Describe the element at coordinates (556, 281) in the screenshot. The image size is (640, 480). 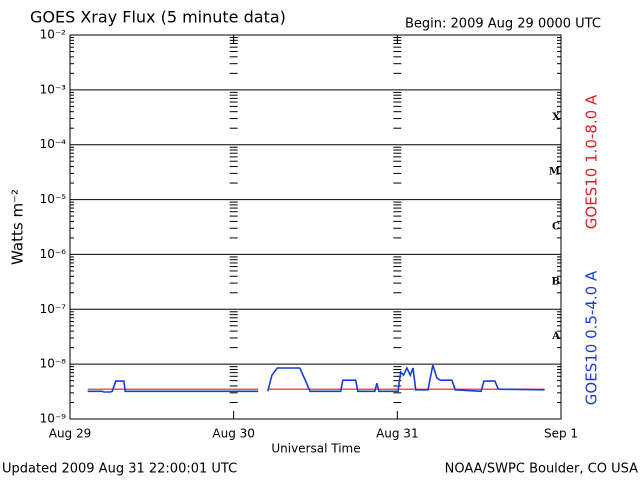
I see `flare-class-label: B` at that location.